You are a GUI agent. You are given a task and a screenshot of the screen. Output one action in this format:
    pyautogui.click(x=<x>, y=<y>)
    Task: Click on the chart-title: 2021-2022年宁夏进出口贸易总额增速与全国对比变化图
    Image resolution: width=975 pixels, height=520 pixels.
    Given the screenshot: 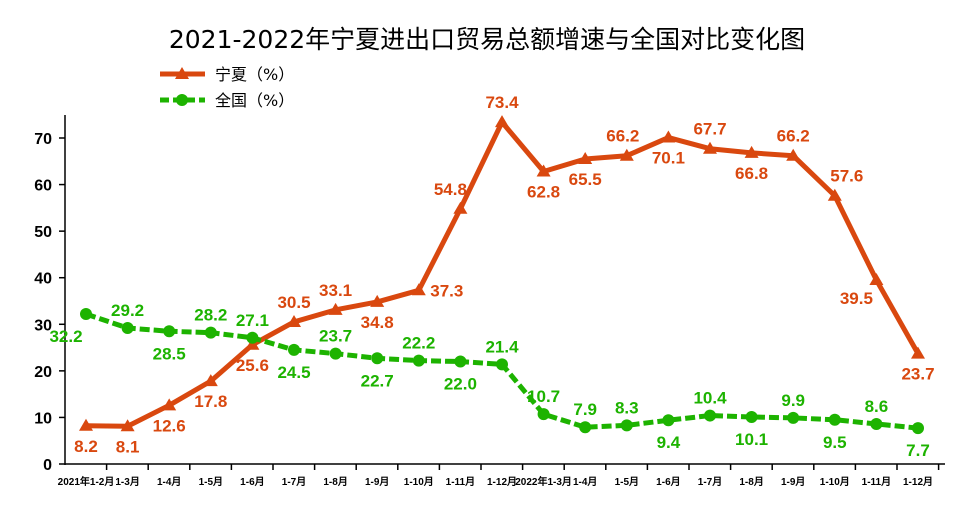 What is the action you would take?
    pyautogui.click(x=487, y=39)
    